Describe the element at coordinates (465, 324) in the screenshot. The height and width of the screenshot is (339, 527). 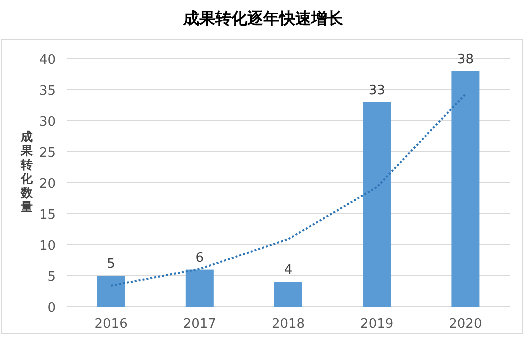
I see `x-tick-label: 2020` at that location.